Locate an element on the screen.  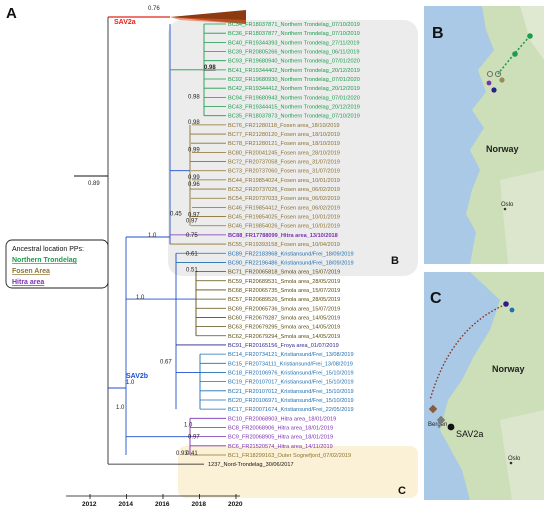
tree-tip-label: BC9_FR20068905_Hitra area_18/01/2019 is located at coordinates (280, 438).